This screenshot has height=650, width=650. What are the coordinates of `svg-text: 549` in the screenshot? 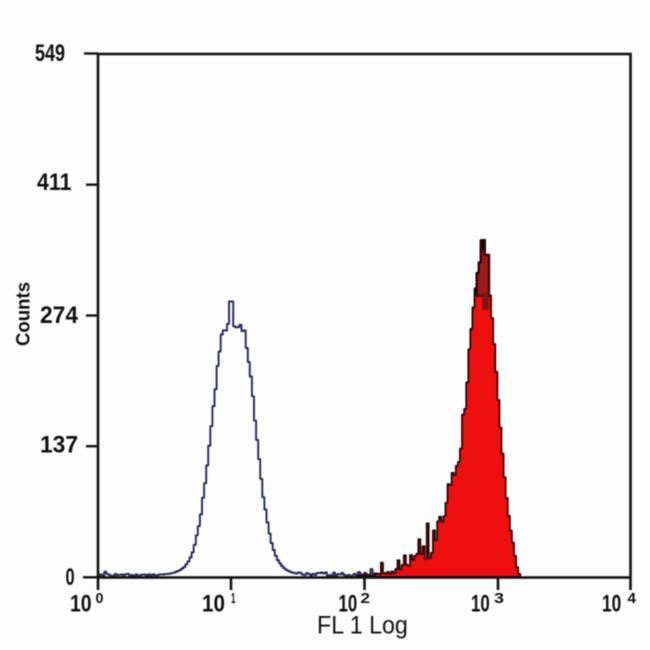 It's located at (50, 53).